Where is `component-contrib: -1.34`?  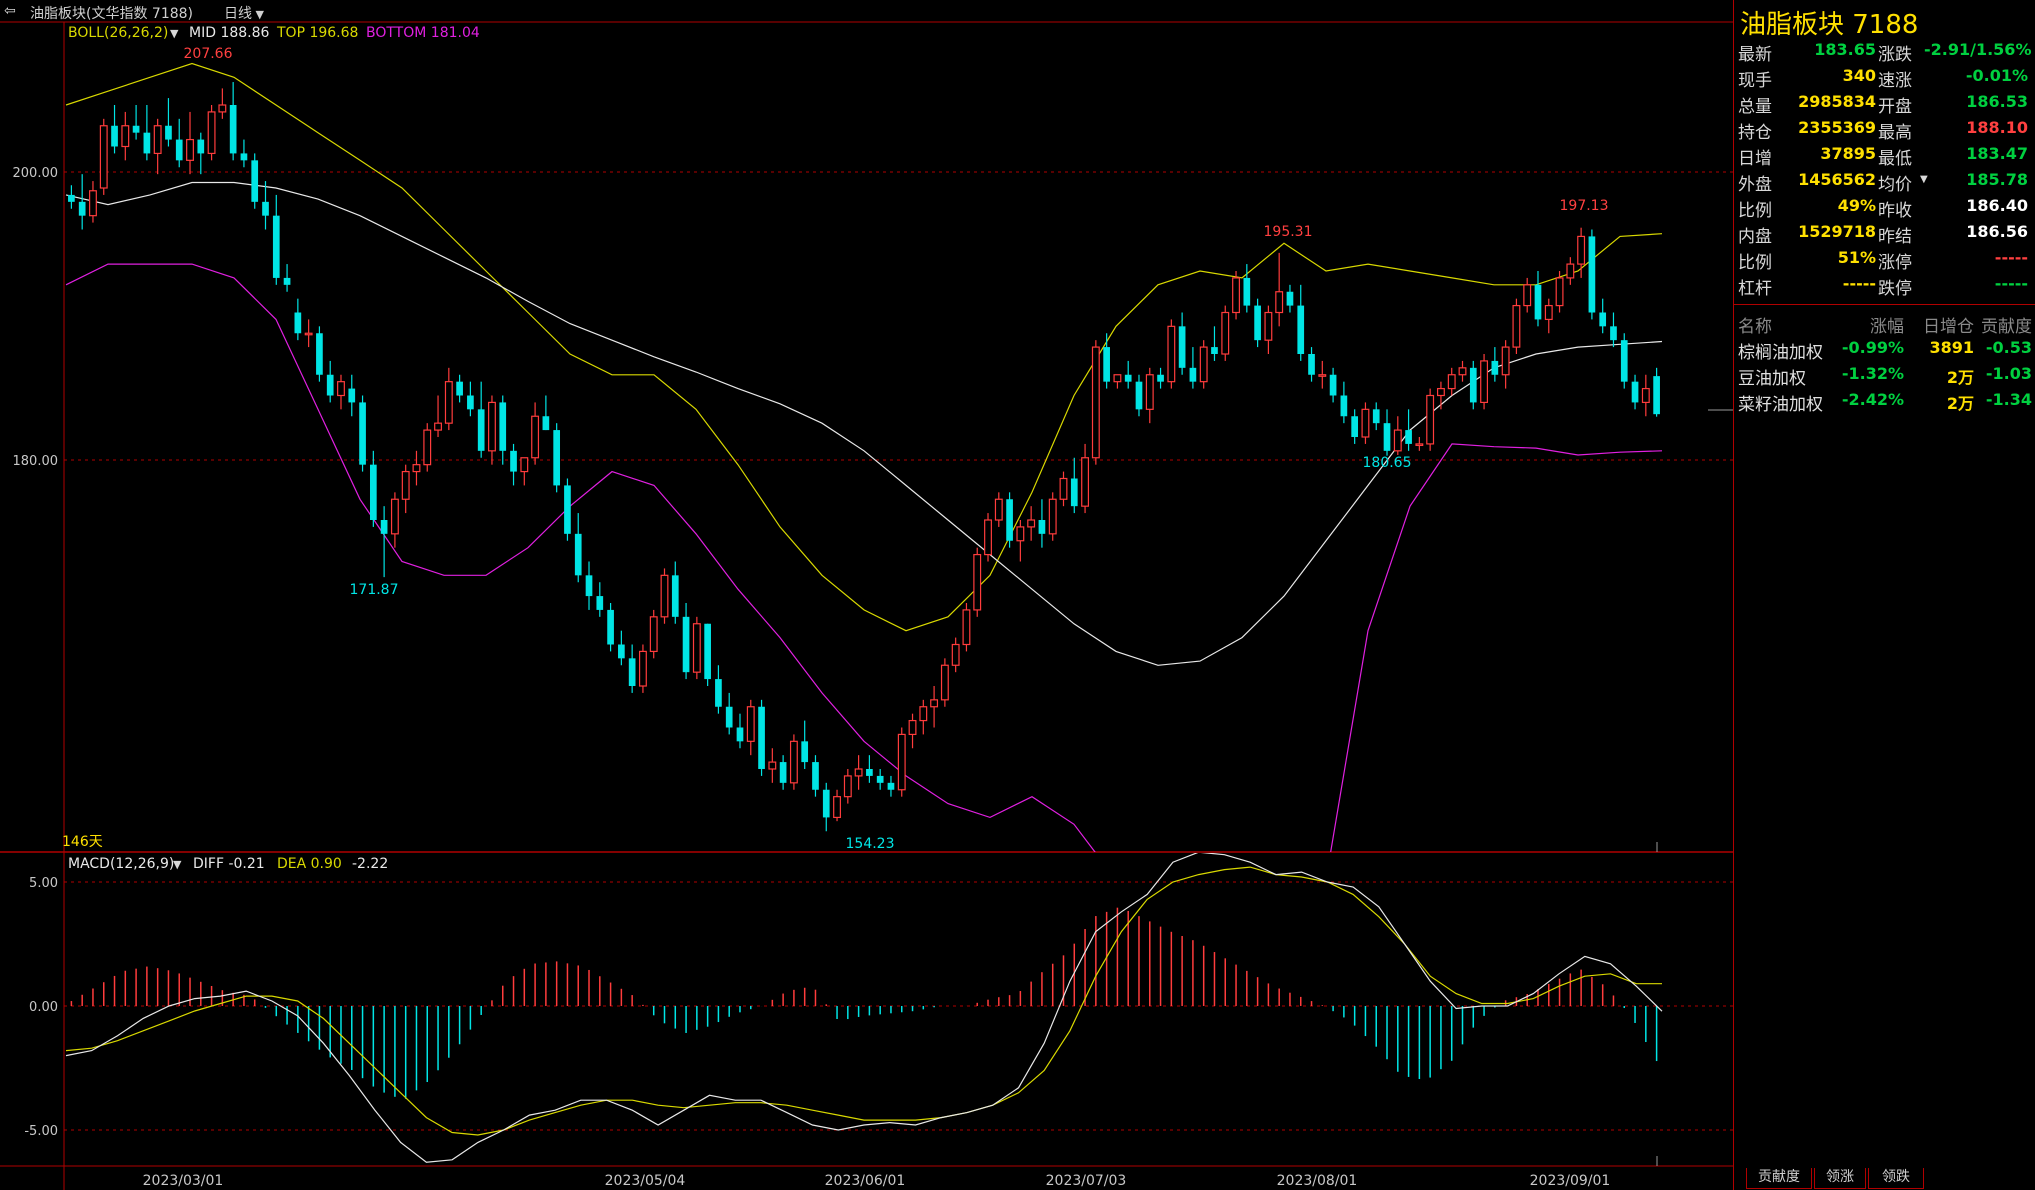
component-contrib: -1.34 is located at coordinates (2008, 399).